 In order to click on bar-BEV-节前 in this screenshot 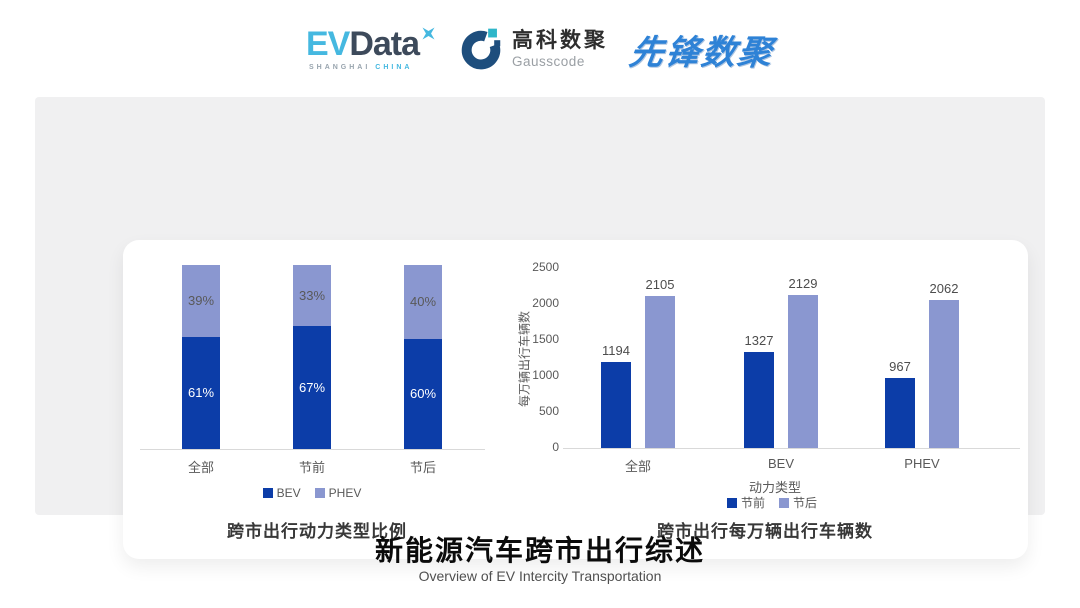, I will do `click(759, 400)`.